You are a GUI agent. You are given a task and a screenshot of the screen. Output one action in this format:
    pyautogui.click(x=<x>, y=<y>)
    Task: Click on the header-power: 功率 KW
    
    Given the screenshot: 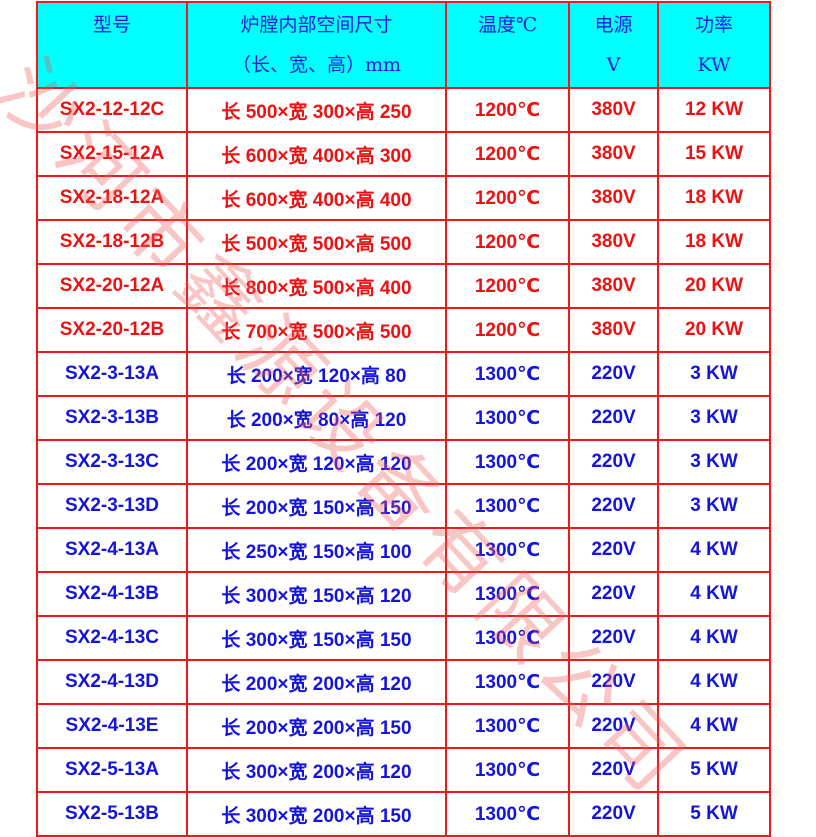 What is the action you would take?
    pyautogui.click(x=714, y=45)
    